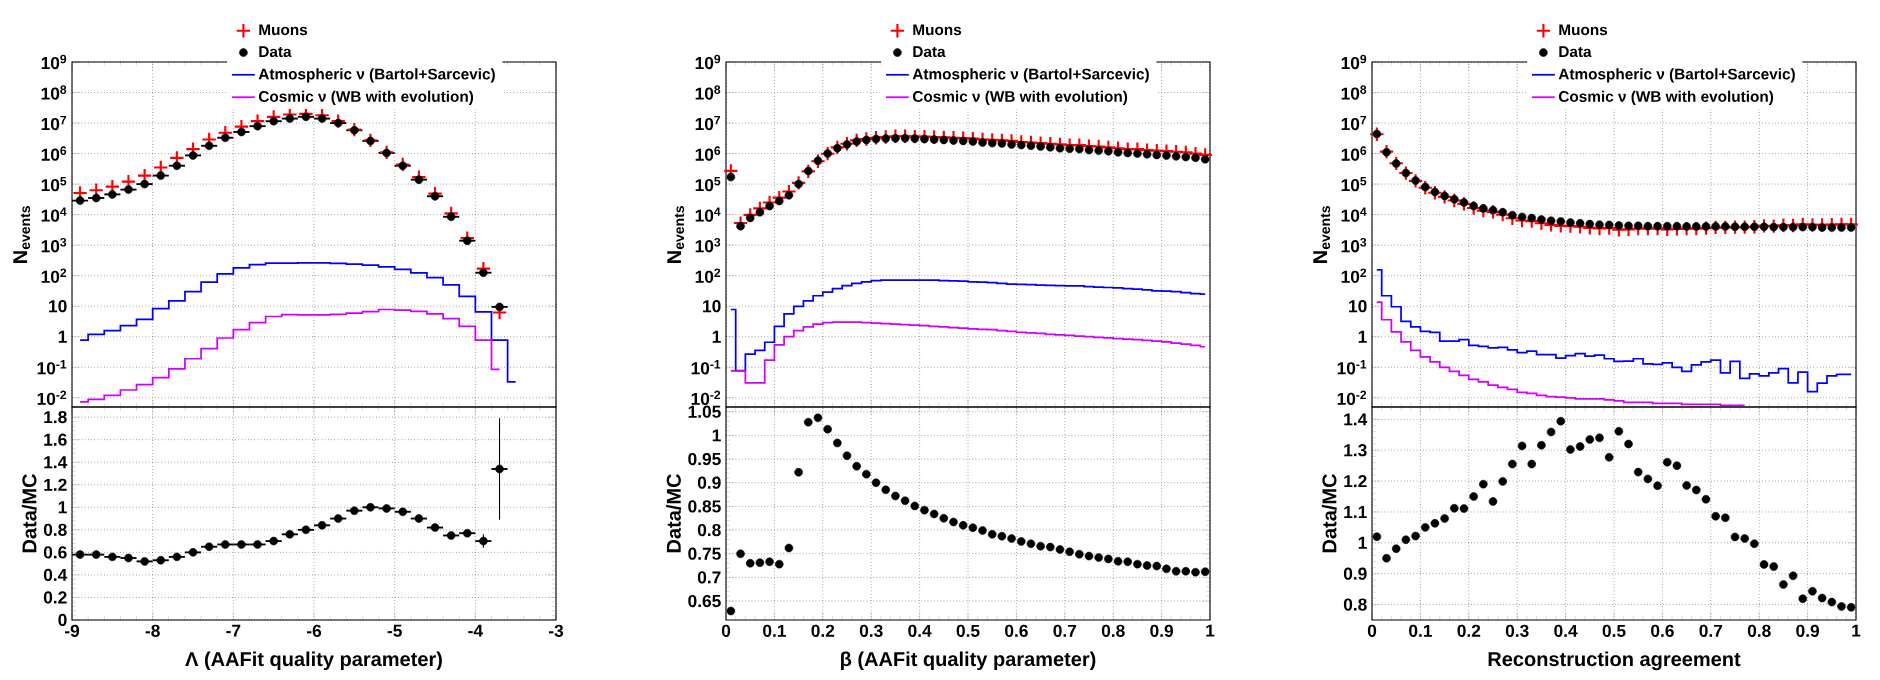  I want to click on y-tick-label: 1.8, so click(55, 417).